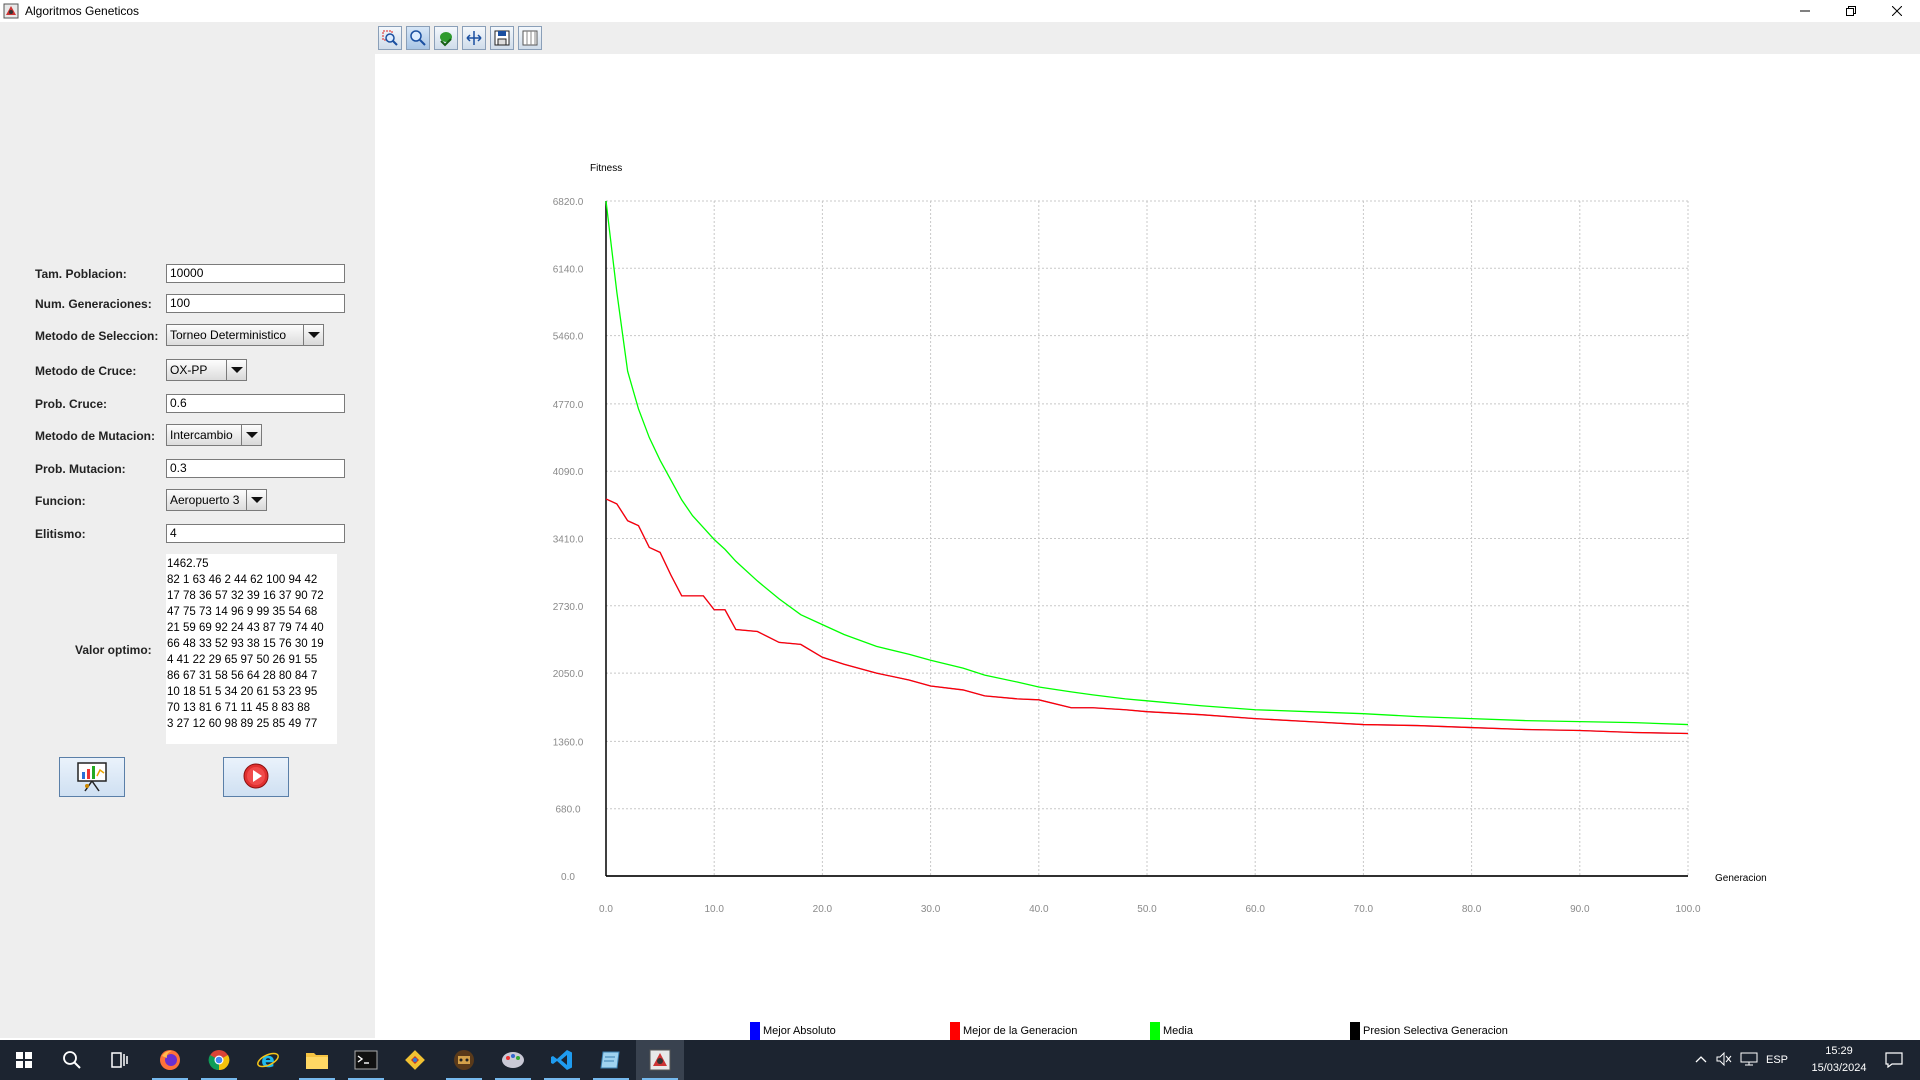 This screenshot has width=1920, height=1080. What do you see at coordinates (464, 1060) in the screenshot?
I see `game-app-icon` at bounding box center [464, 1060].